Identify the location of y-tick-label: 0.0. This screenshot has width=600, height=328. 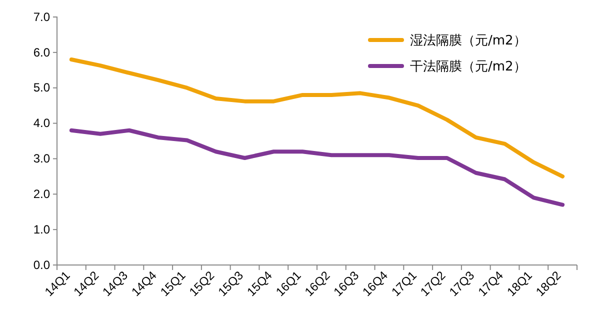
(41, 265).